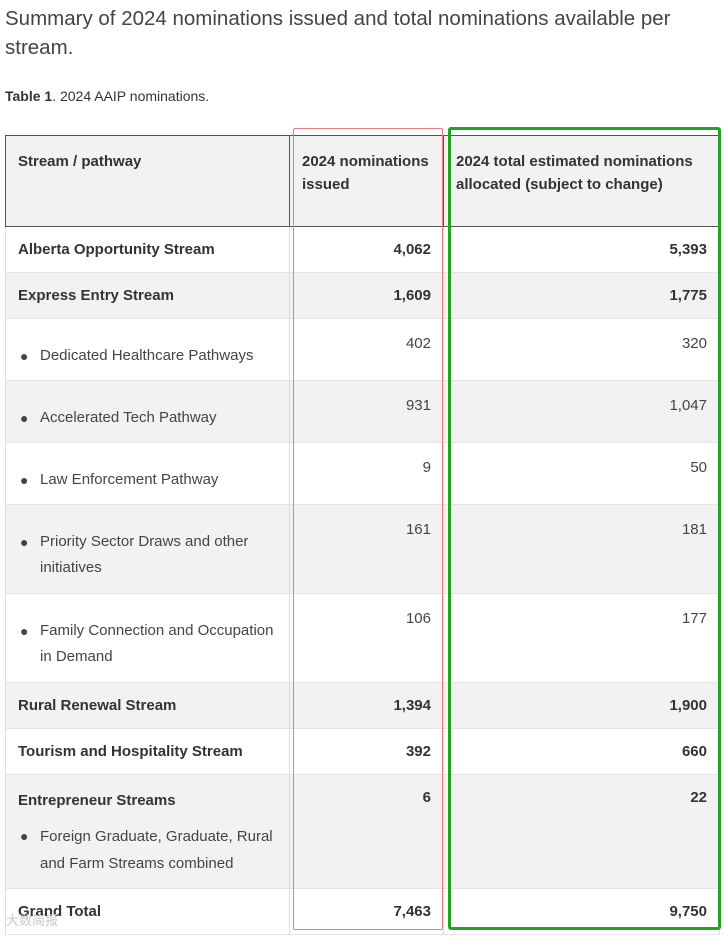  Describe the element at coordinates (147, 295) in the screenshot. I see `row-label: Express Entry Stream` at that location.